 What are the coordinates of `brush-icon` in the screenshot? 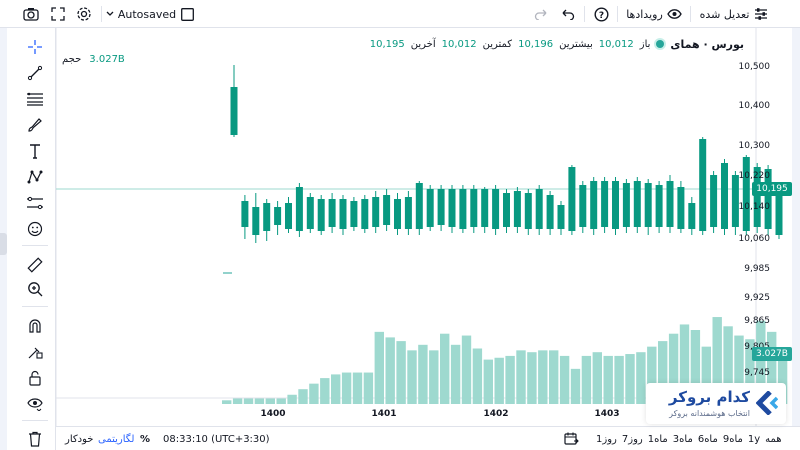 It's located at (35, 125).